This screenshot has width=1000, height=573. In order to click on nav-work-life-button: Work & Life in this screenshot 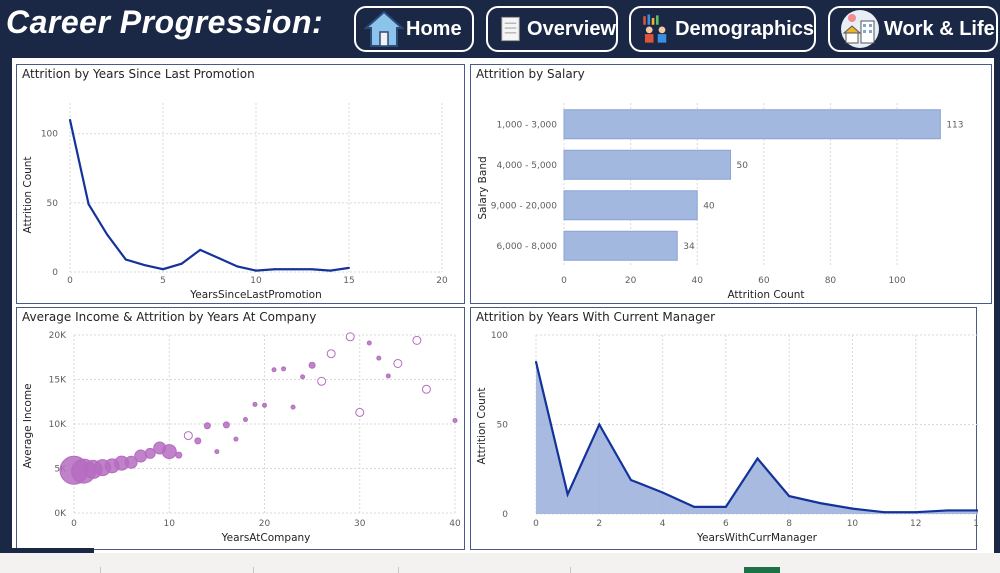, I will do `click(913, 29)`.